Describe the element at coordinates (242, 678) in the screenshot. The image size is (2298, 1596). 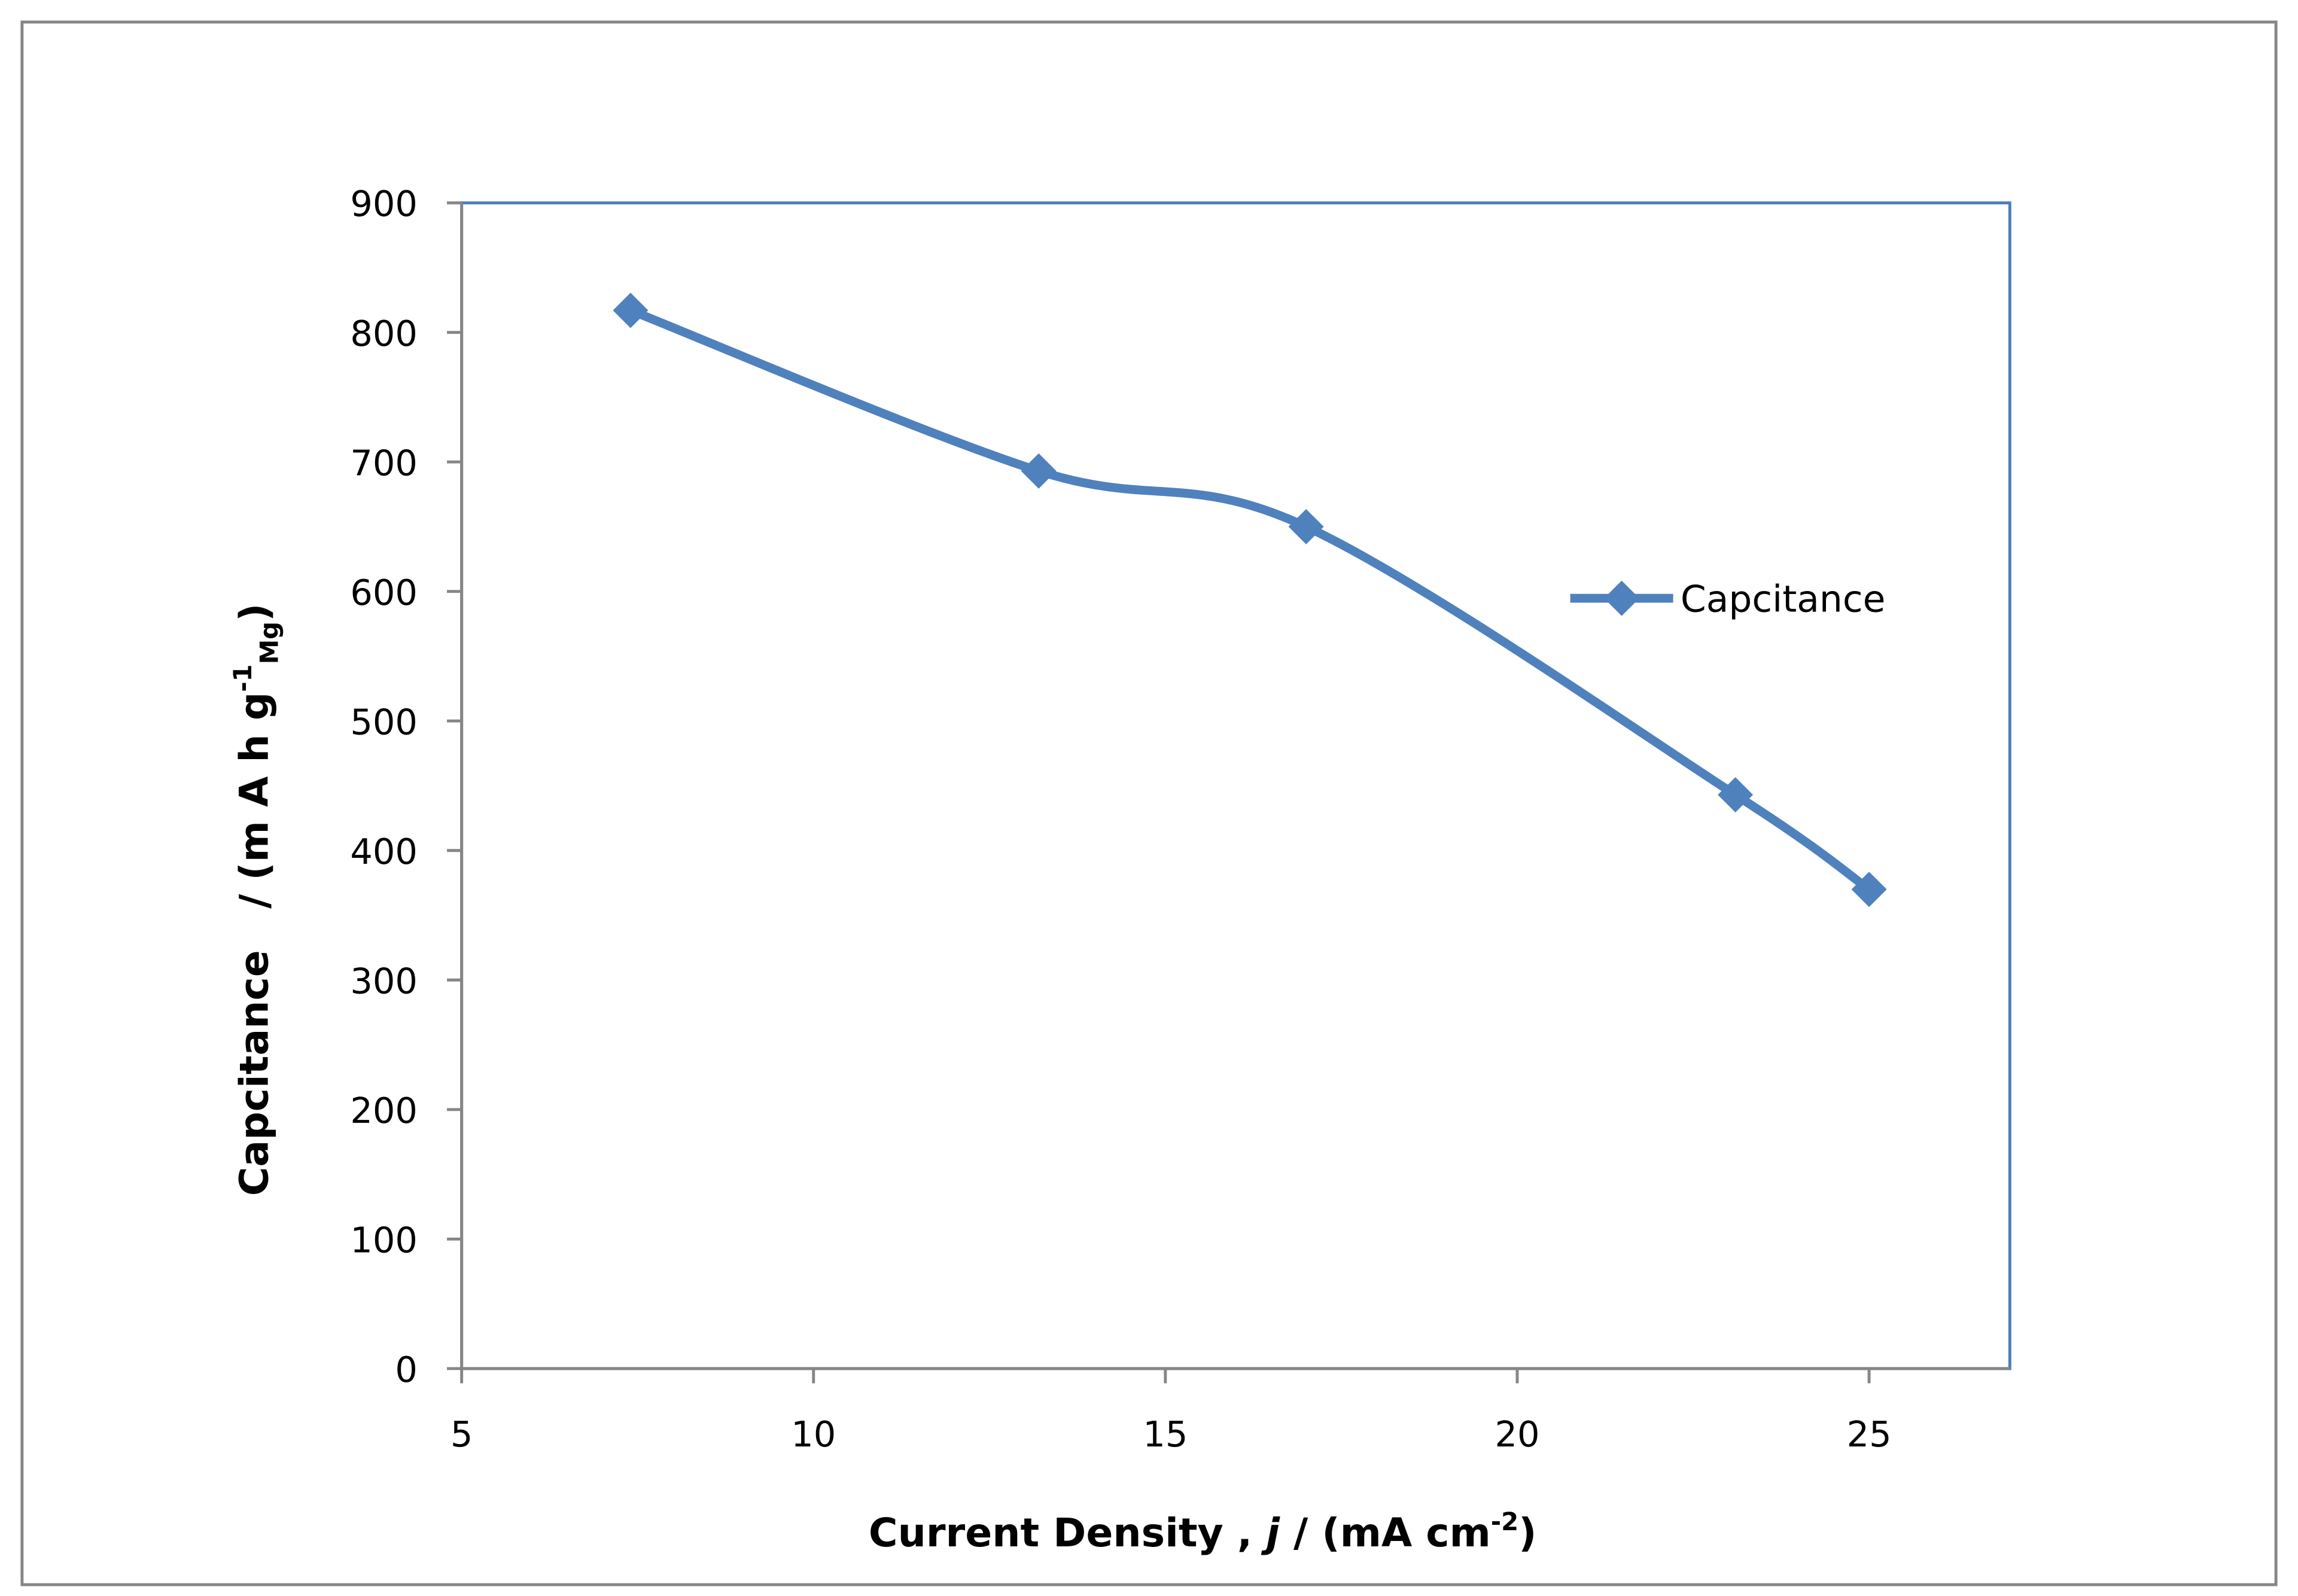
I see `y-axis-title-sup: -1` at that location.